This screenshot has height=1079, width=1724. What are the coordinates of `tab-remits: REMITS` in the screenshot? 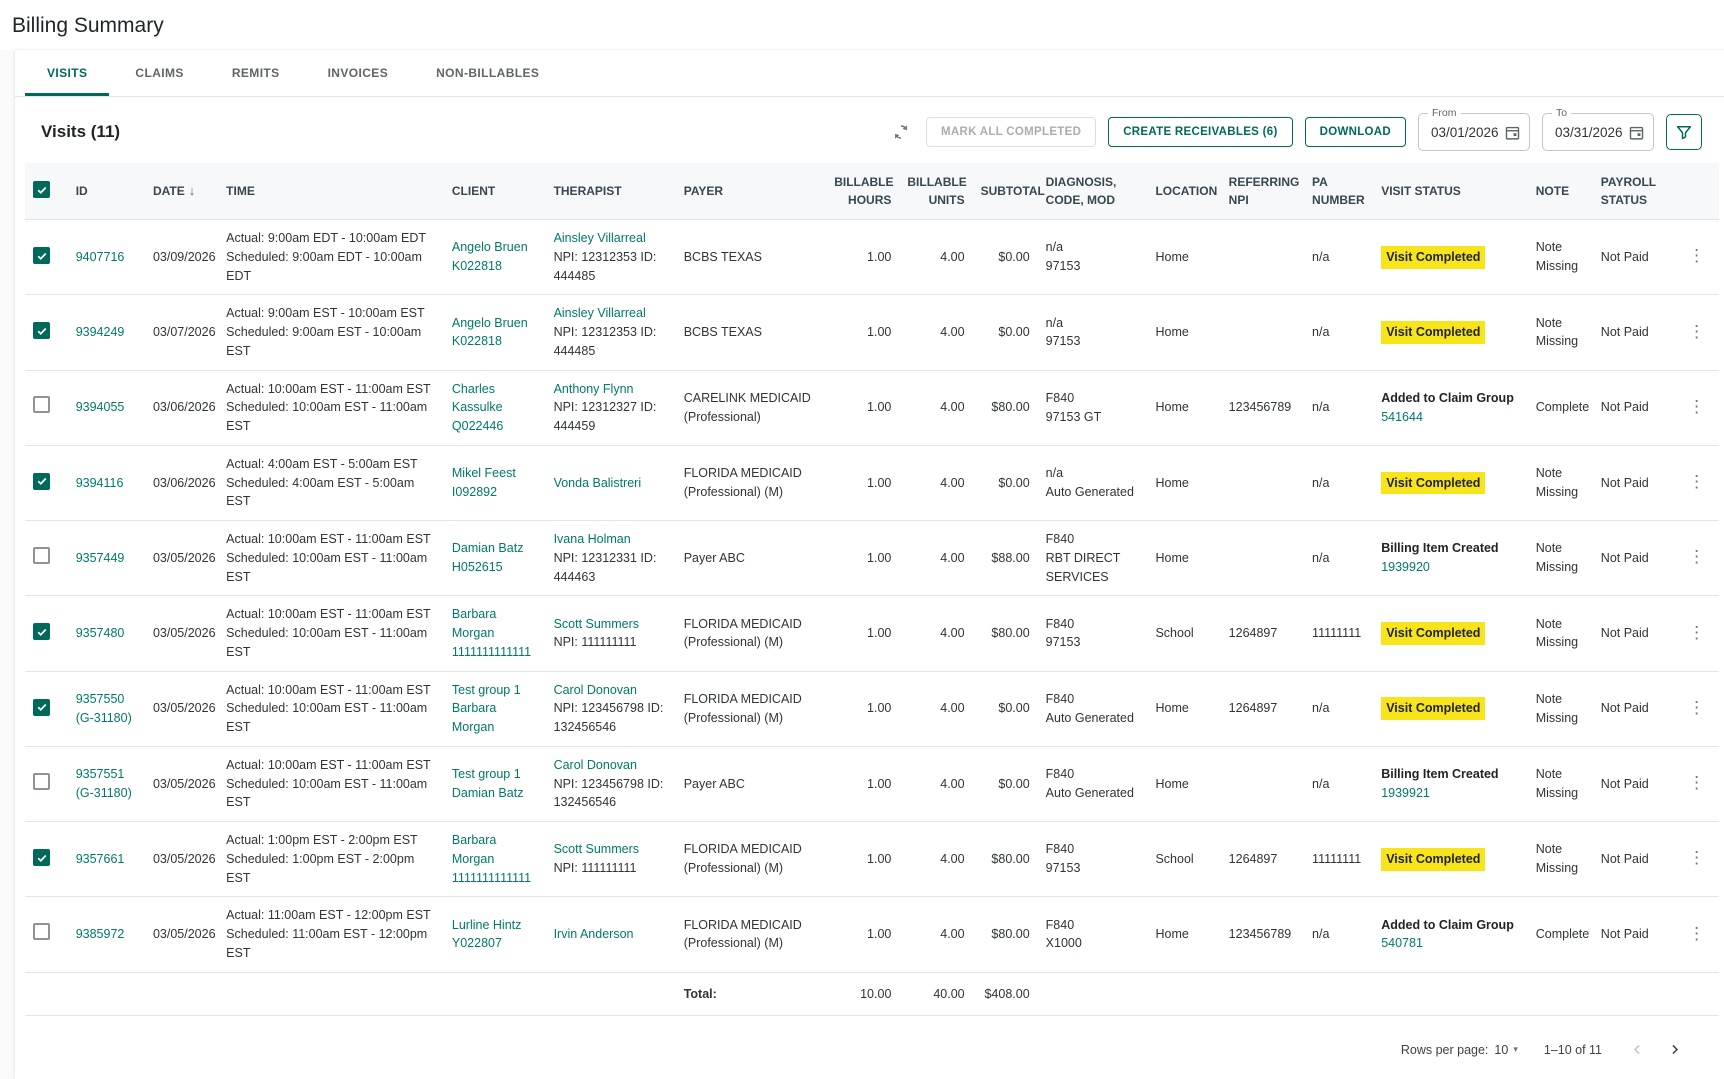 It's located at (255, 73).